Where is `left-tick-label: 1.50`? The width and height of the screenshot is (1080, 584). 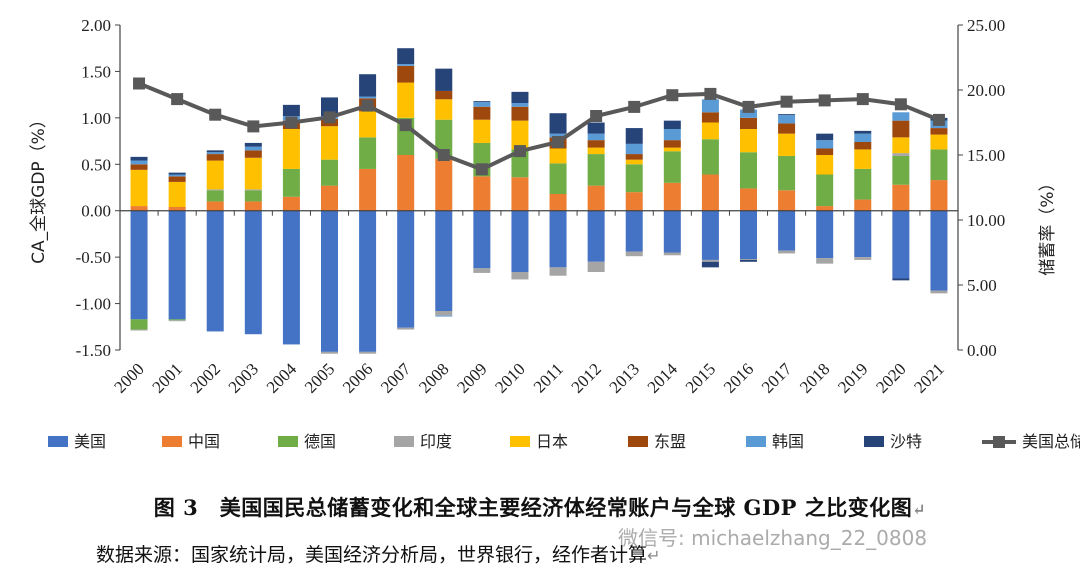
left-tick-label: 1.50 is located at coordinates (96, 71).